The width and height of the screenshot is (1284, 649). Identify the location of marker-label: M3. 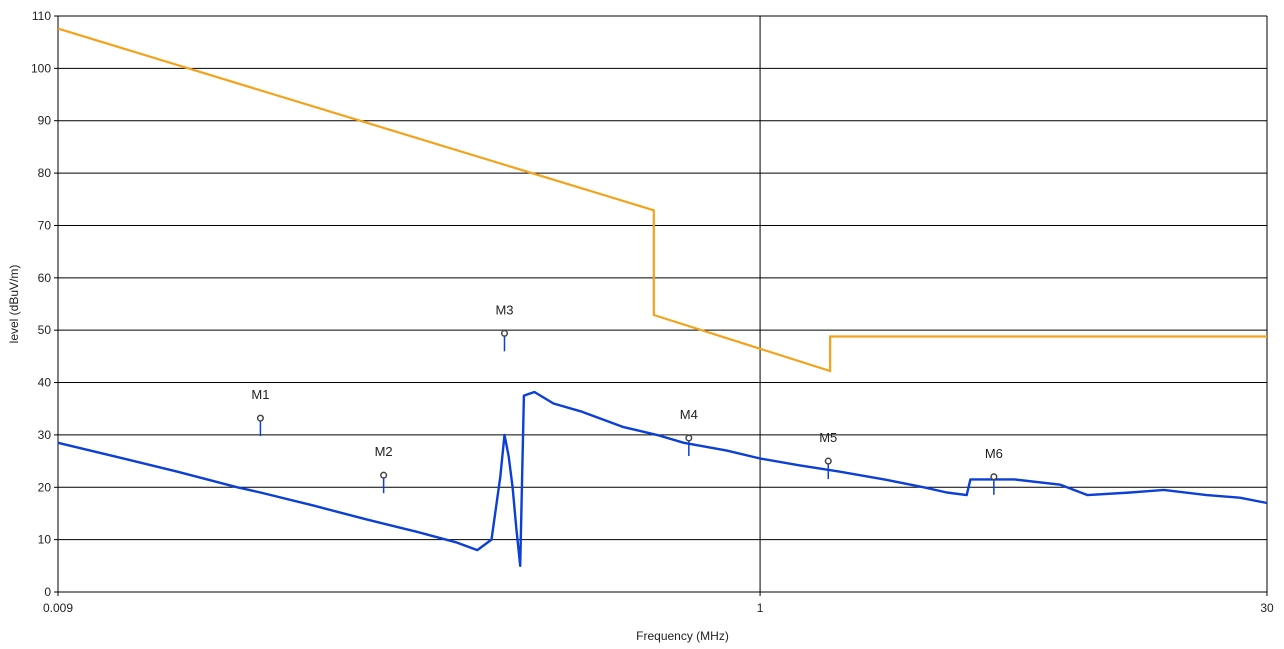
(504, 309).